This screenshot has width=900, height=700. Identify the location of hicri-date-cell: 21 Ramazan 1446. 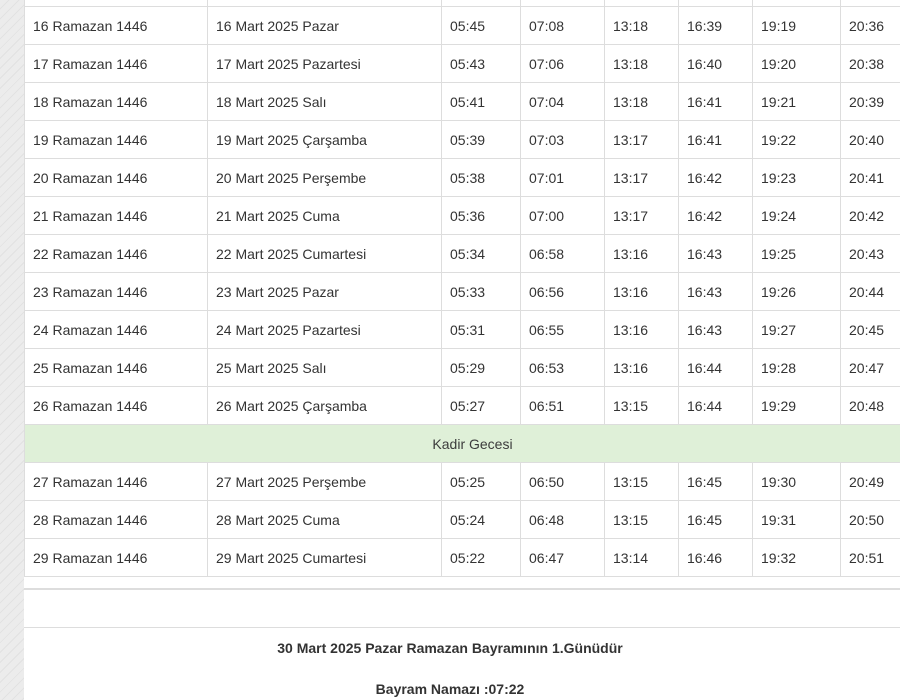
(116, 215).